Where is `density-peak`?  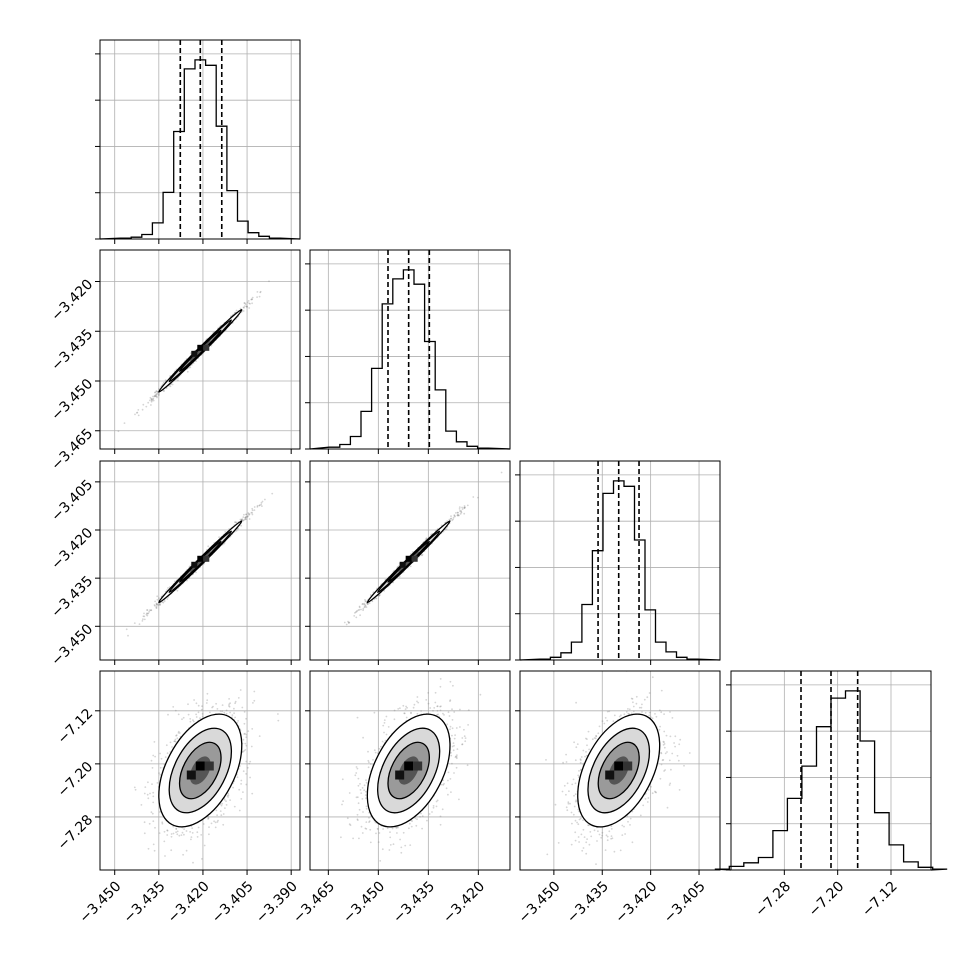 density-peak is located at coordinates (194, 564).